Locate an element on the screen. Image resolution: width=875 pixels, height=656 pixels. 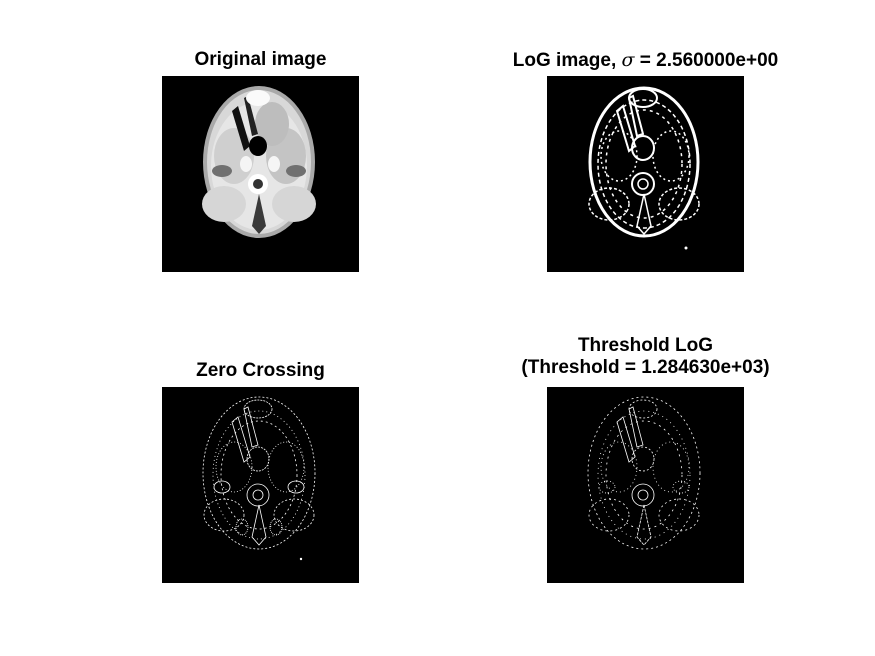
title-original-image: Original image is located at coordinates (260, 60).